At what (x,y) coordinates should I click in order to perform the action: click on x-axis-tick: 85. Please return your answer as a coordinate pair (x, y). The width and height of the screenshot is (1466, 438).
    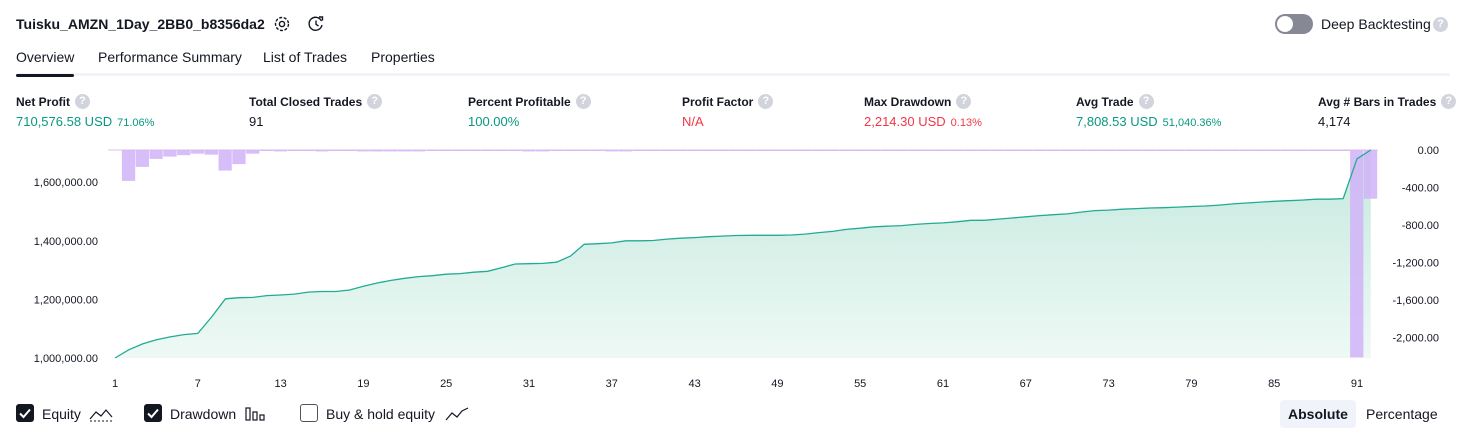
    Looking at the image, I should click on (1274, 384).